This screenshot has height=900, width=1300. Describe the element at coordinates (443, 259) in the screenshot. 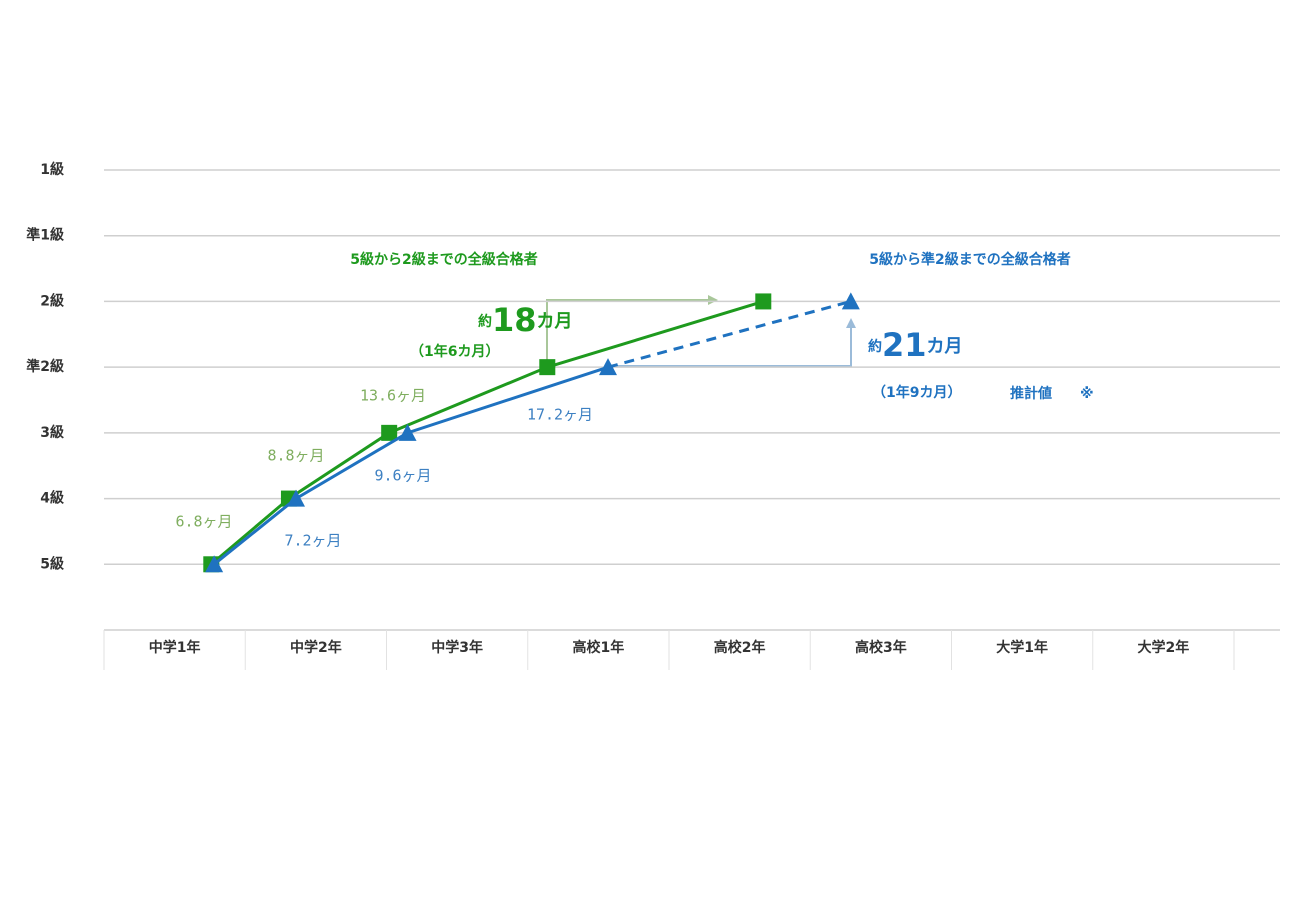

I see `legend-label: 5級から2級までの全級合格者` at that location.